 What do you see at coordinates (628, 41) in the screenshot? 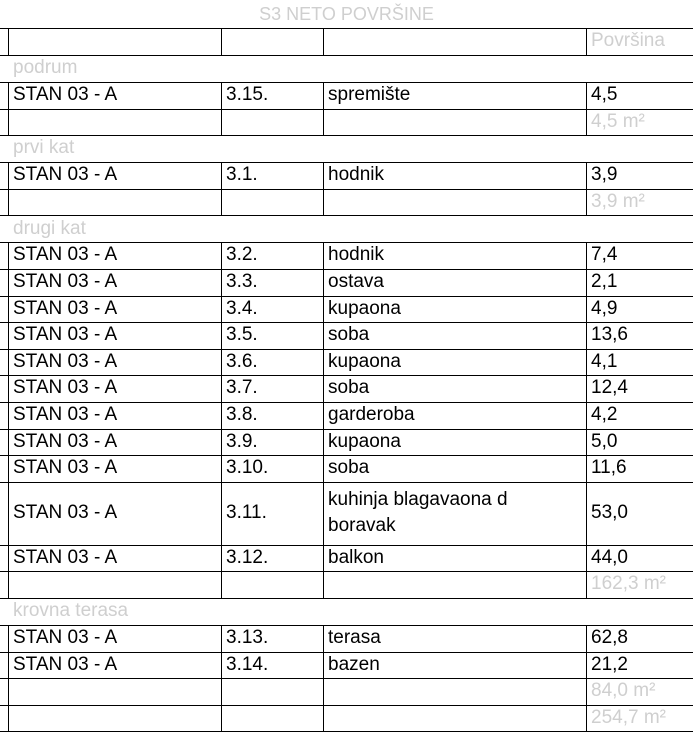
I see `area-cell: Površina` at bounding box center [628, 41].